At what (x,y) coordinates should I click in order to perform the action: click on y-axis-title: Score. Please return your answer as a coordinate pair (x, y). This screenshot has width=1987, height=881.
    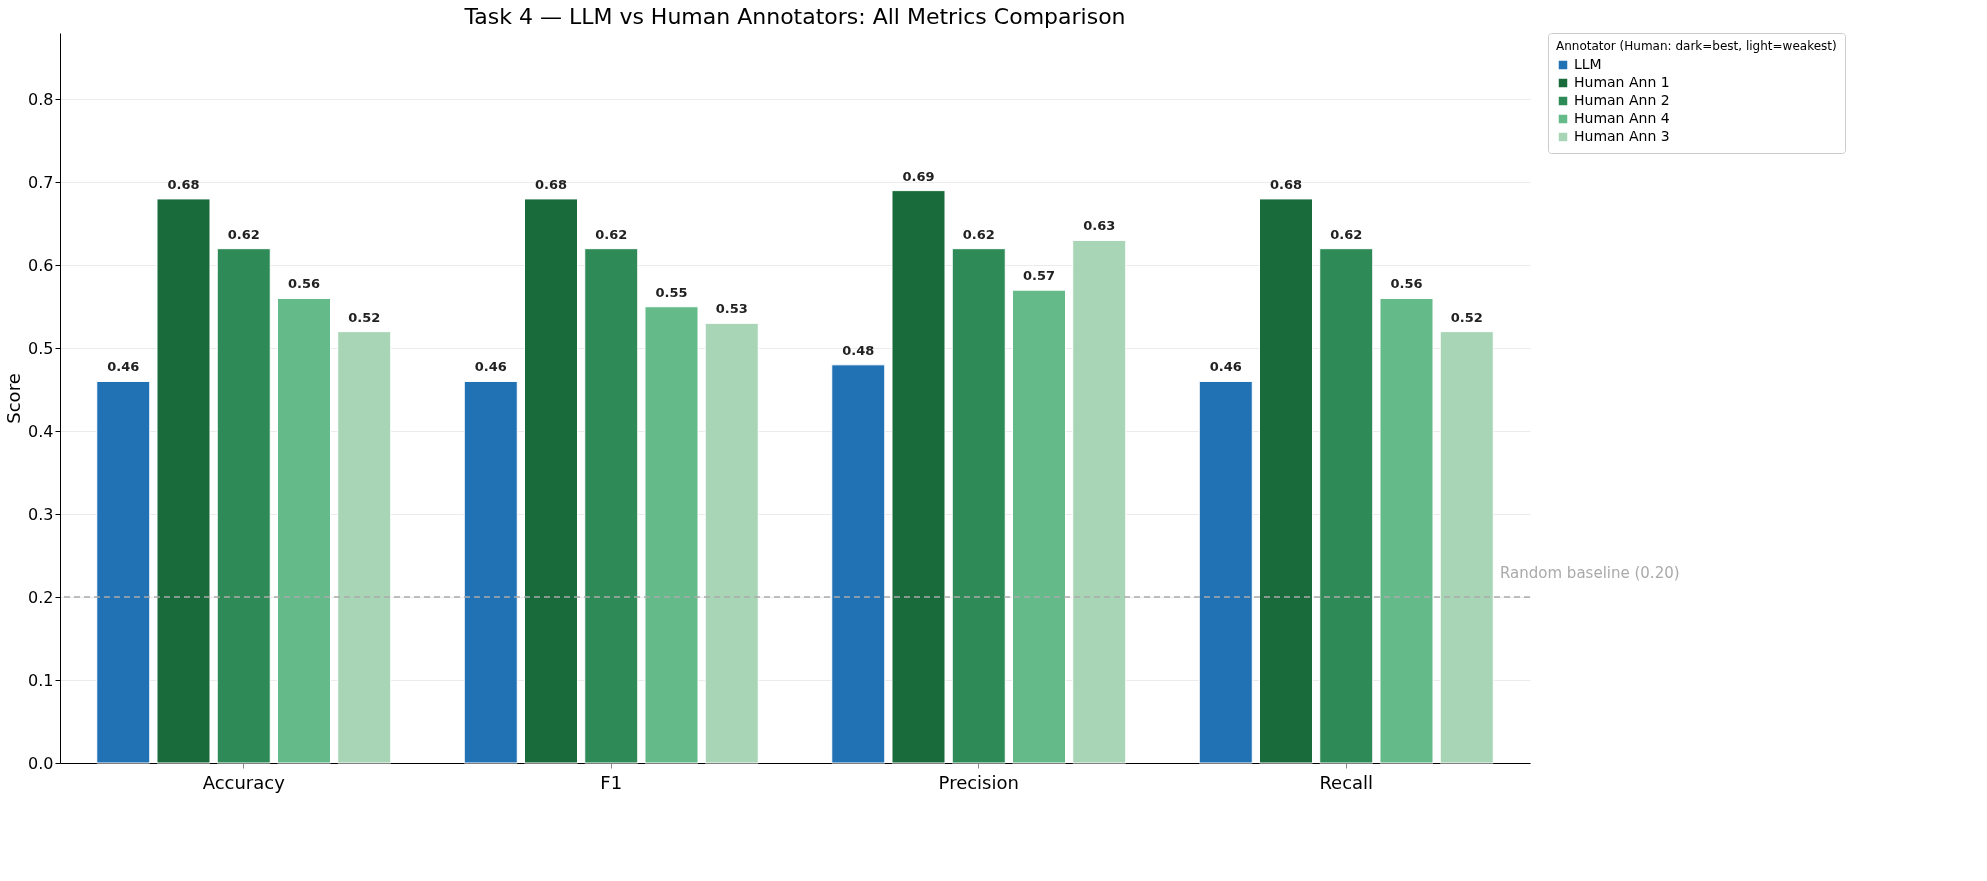
    Looking at the image, I should click on (14, 398).